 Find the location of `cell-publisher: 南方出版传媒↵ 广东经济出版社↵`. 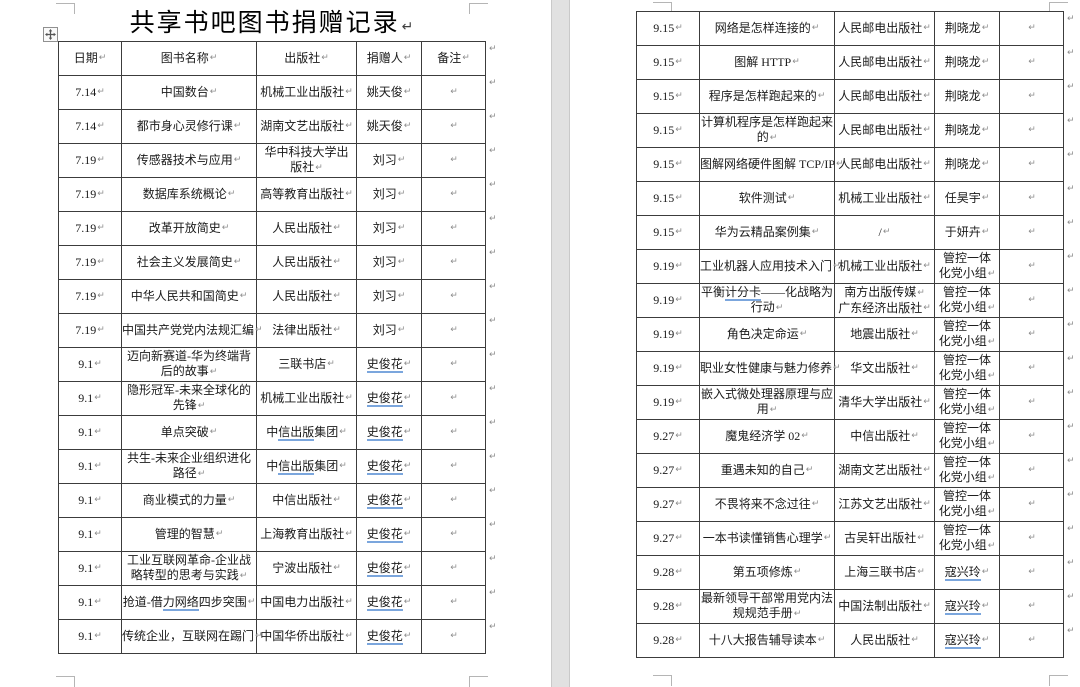

cell-publisher: 南方出版传媒↵ 广东经济出版社↵ is located at coordinates (884, 300).